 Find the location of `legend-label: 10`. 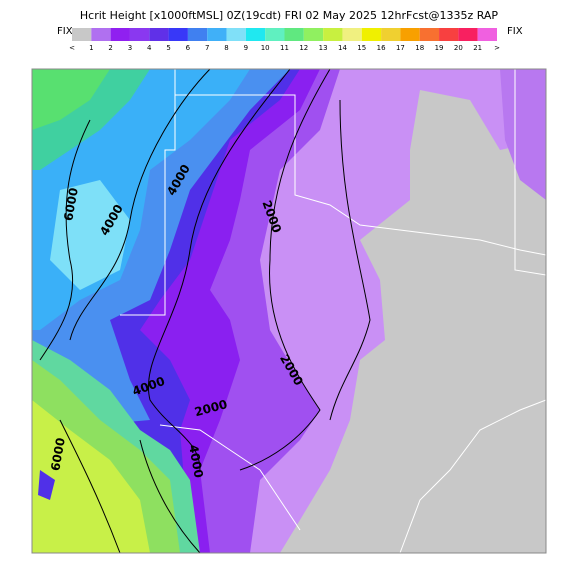

legend-label: 10 is located at coordinates (265, 48).